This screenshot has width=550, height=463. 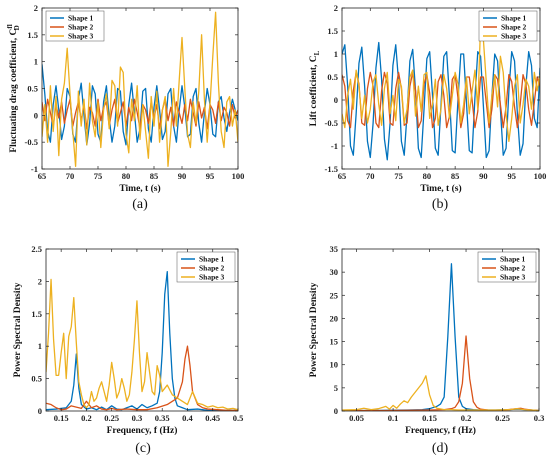 I want to click on x-tick-label: 0.2, so click(x=466, y=418).